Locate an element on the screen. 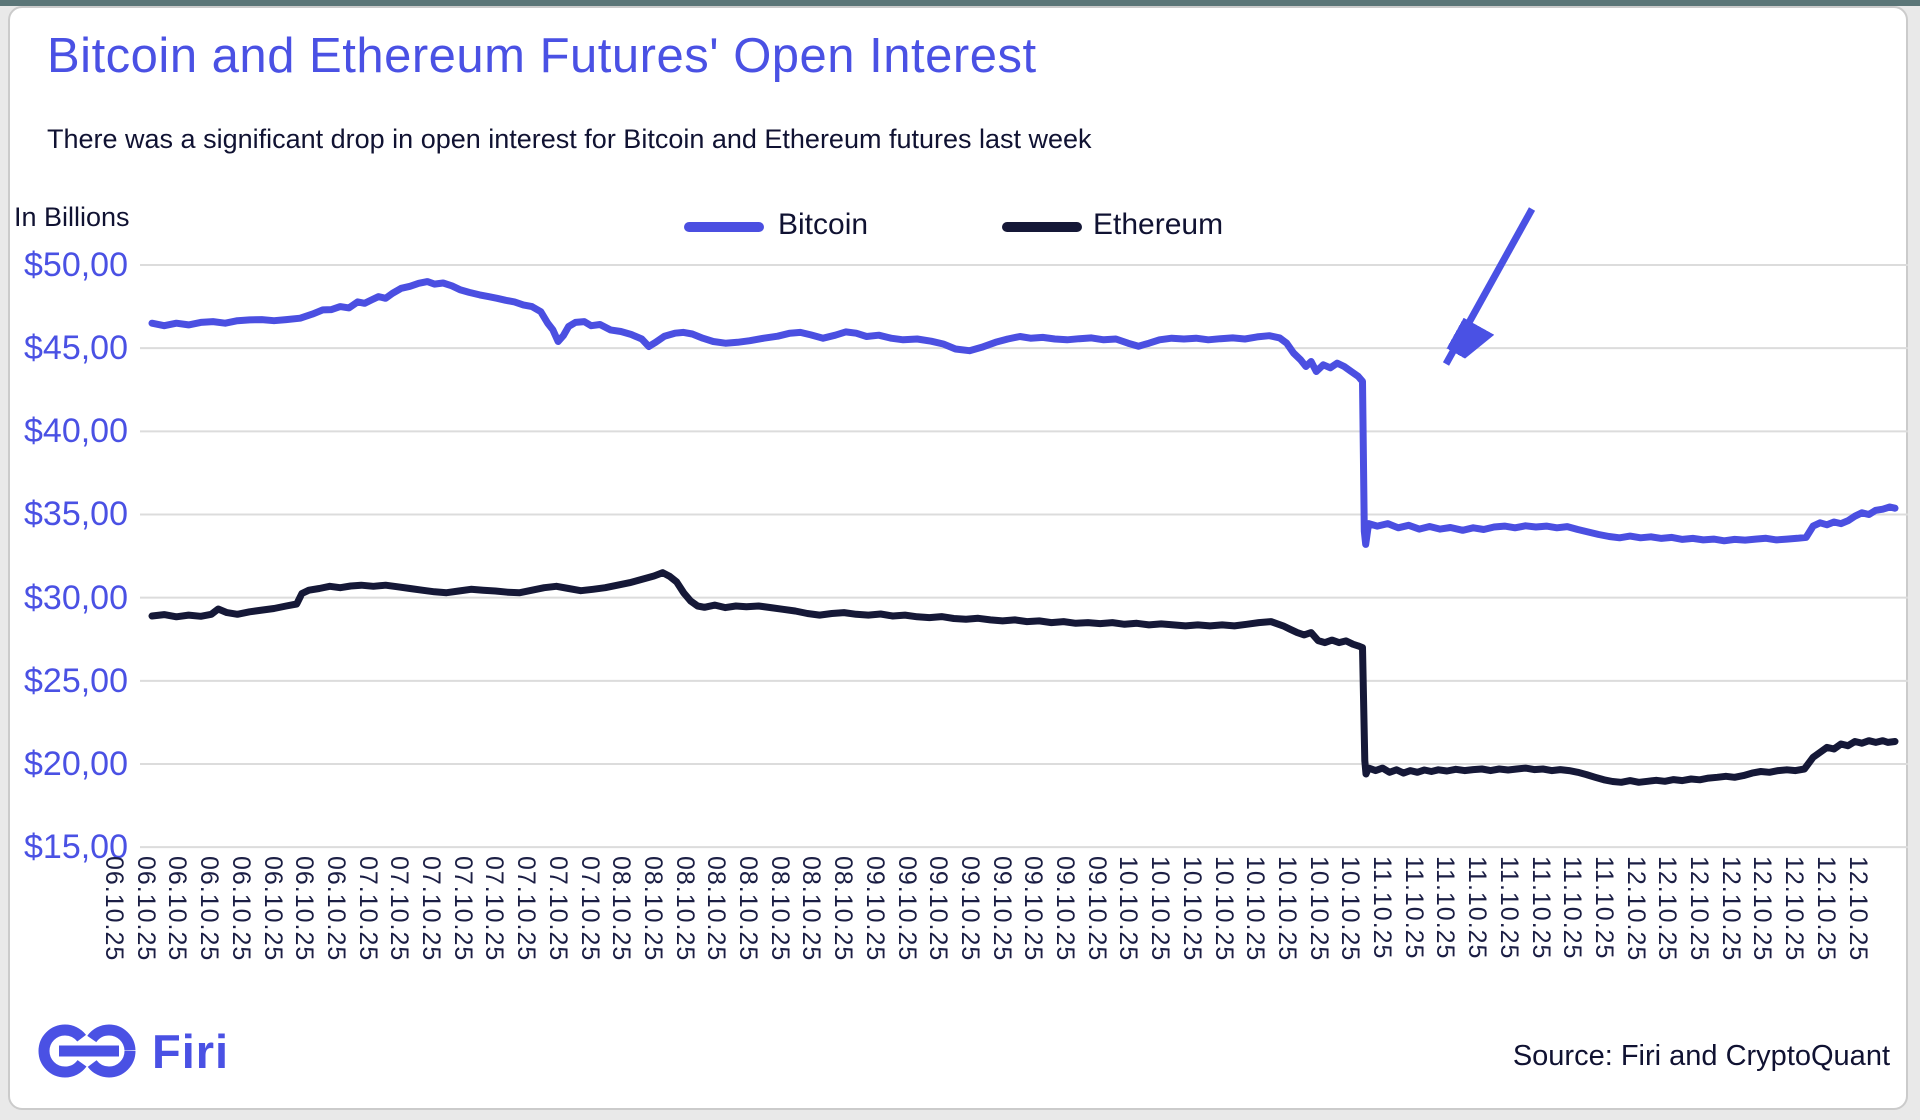  window-top-band is located at coordinates (960, 3).